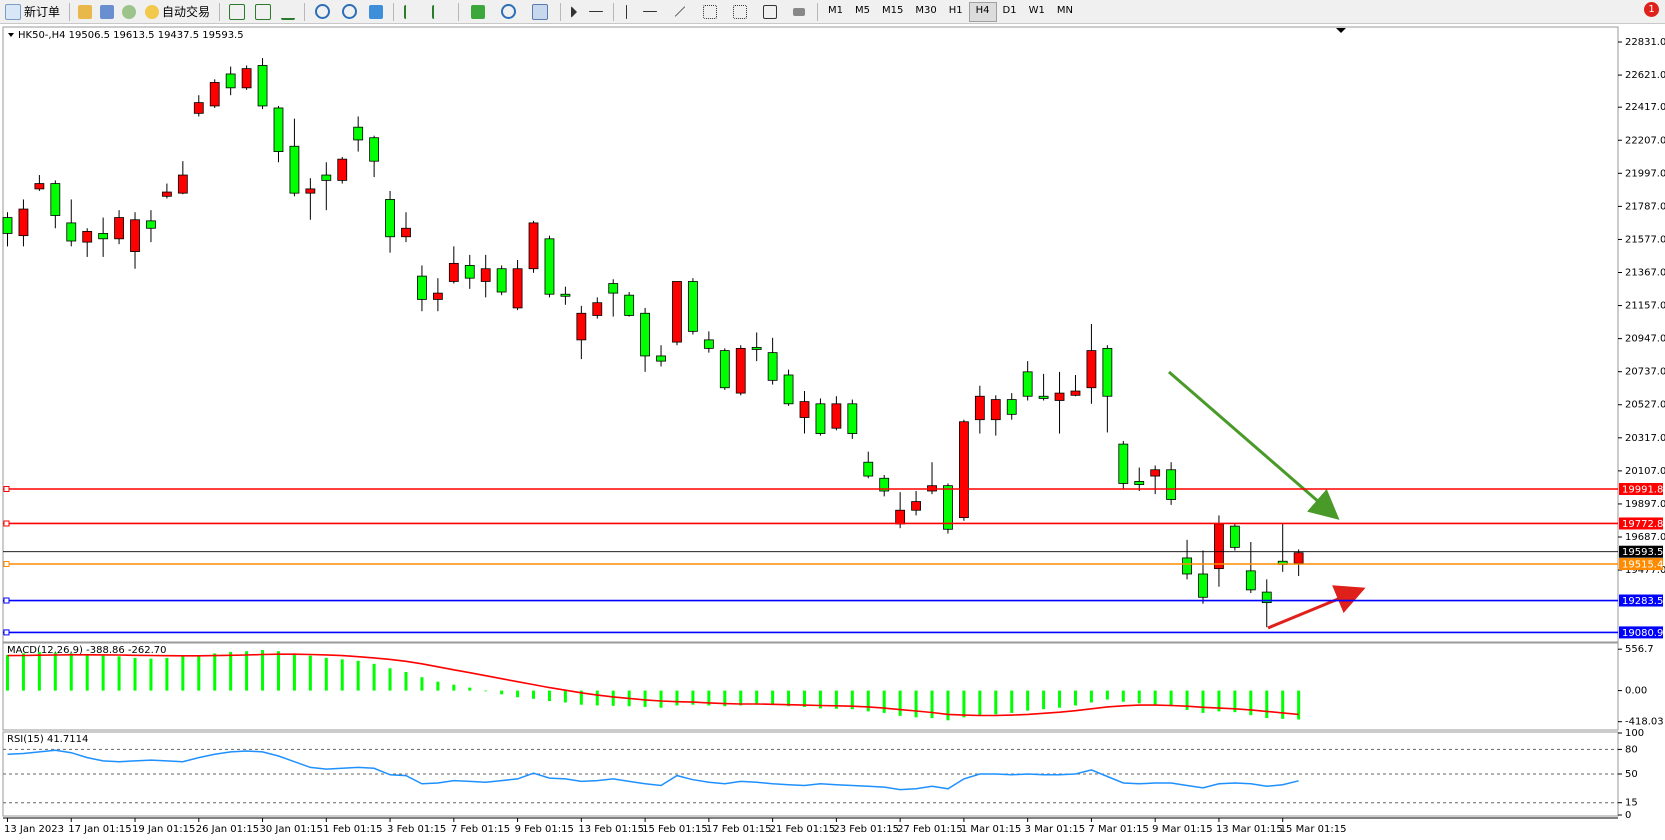  Describe the element at coordinates (11, 35) in the screenshot. I see `title-marker` at that location.